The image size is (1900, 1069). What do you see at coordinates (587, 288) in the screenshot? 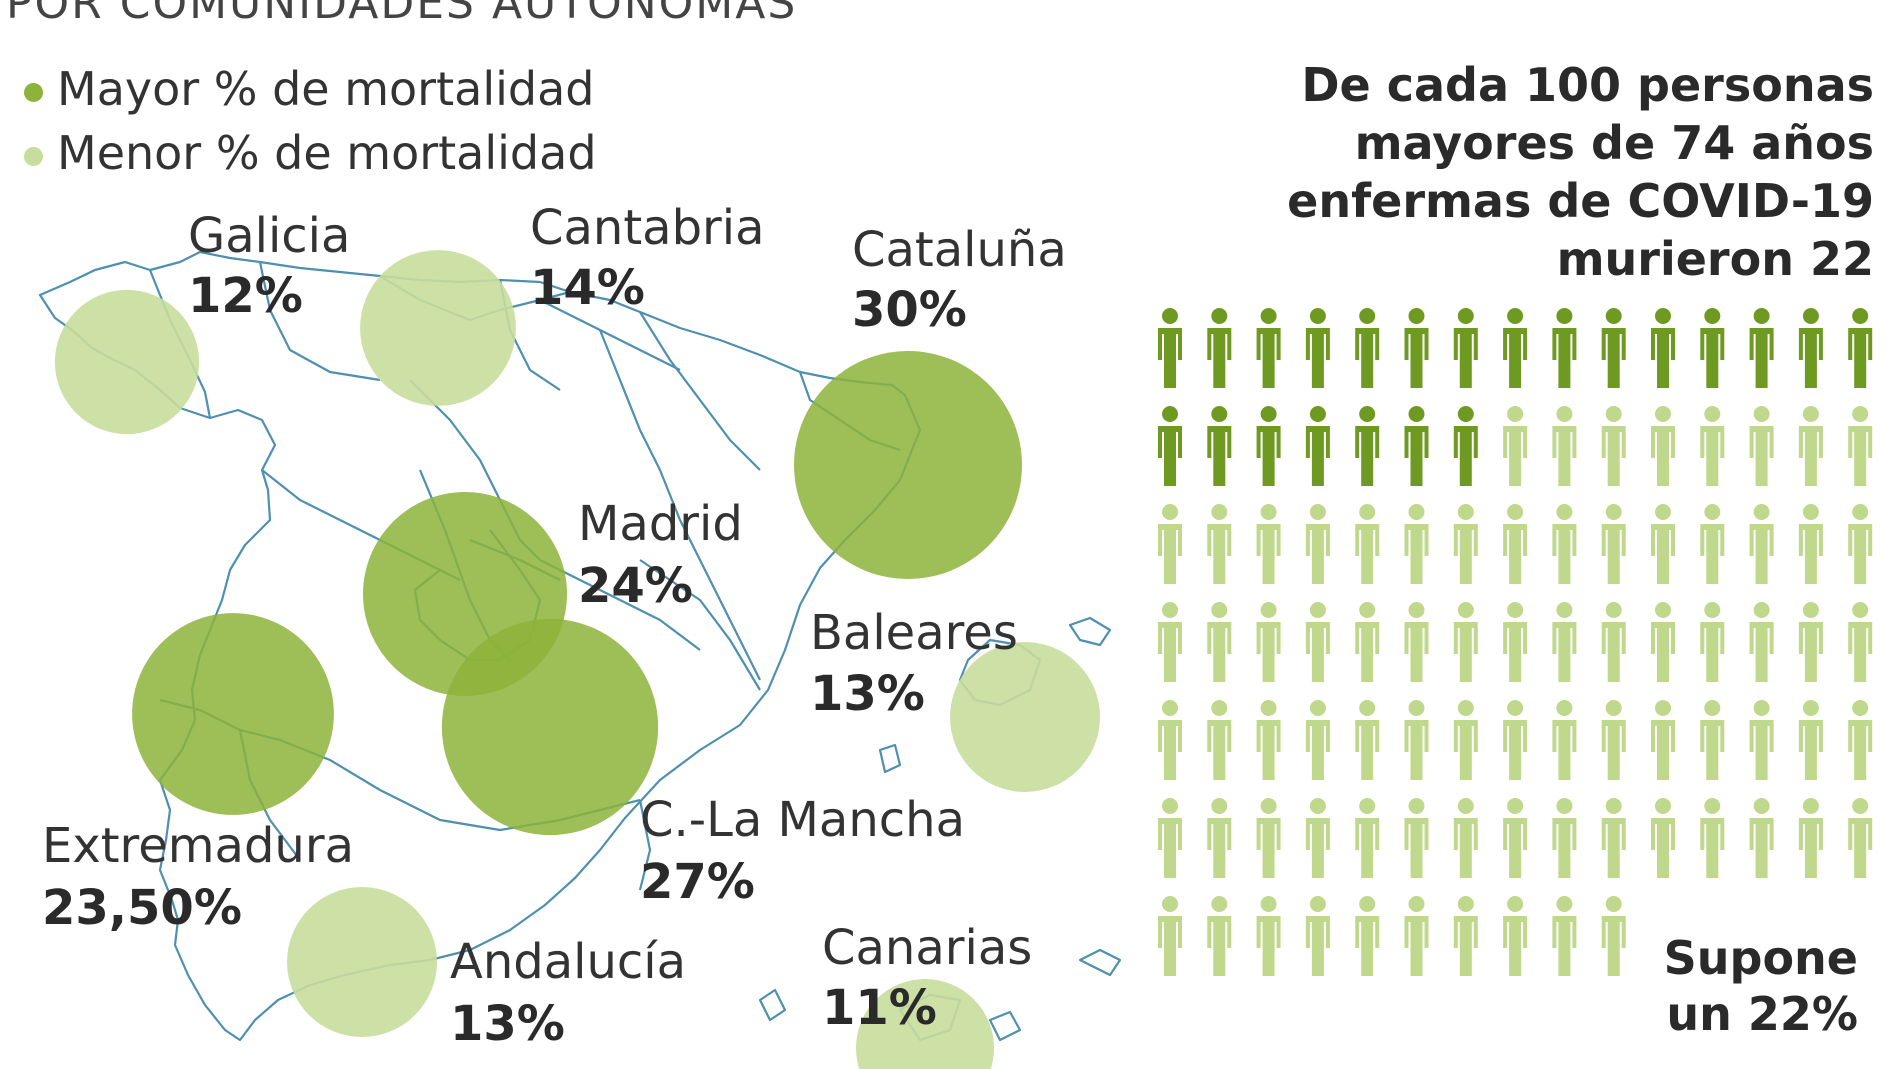
I see `region-pct-cantabria: 14%` at bounding box center [587, 288].